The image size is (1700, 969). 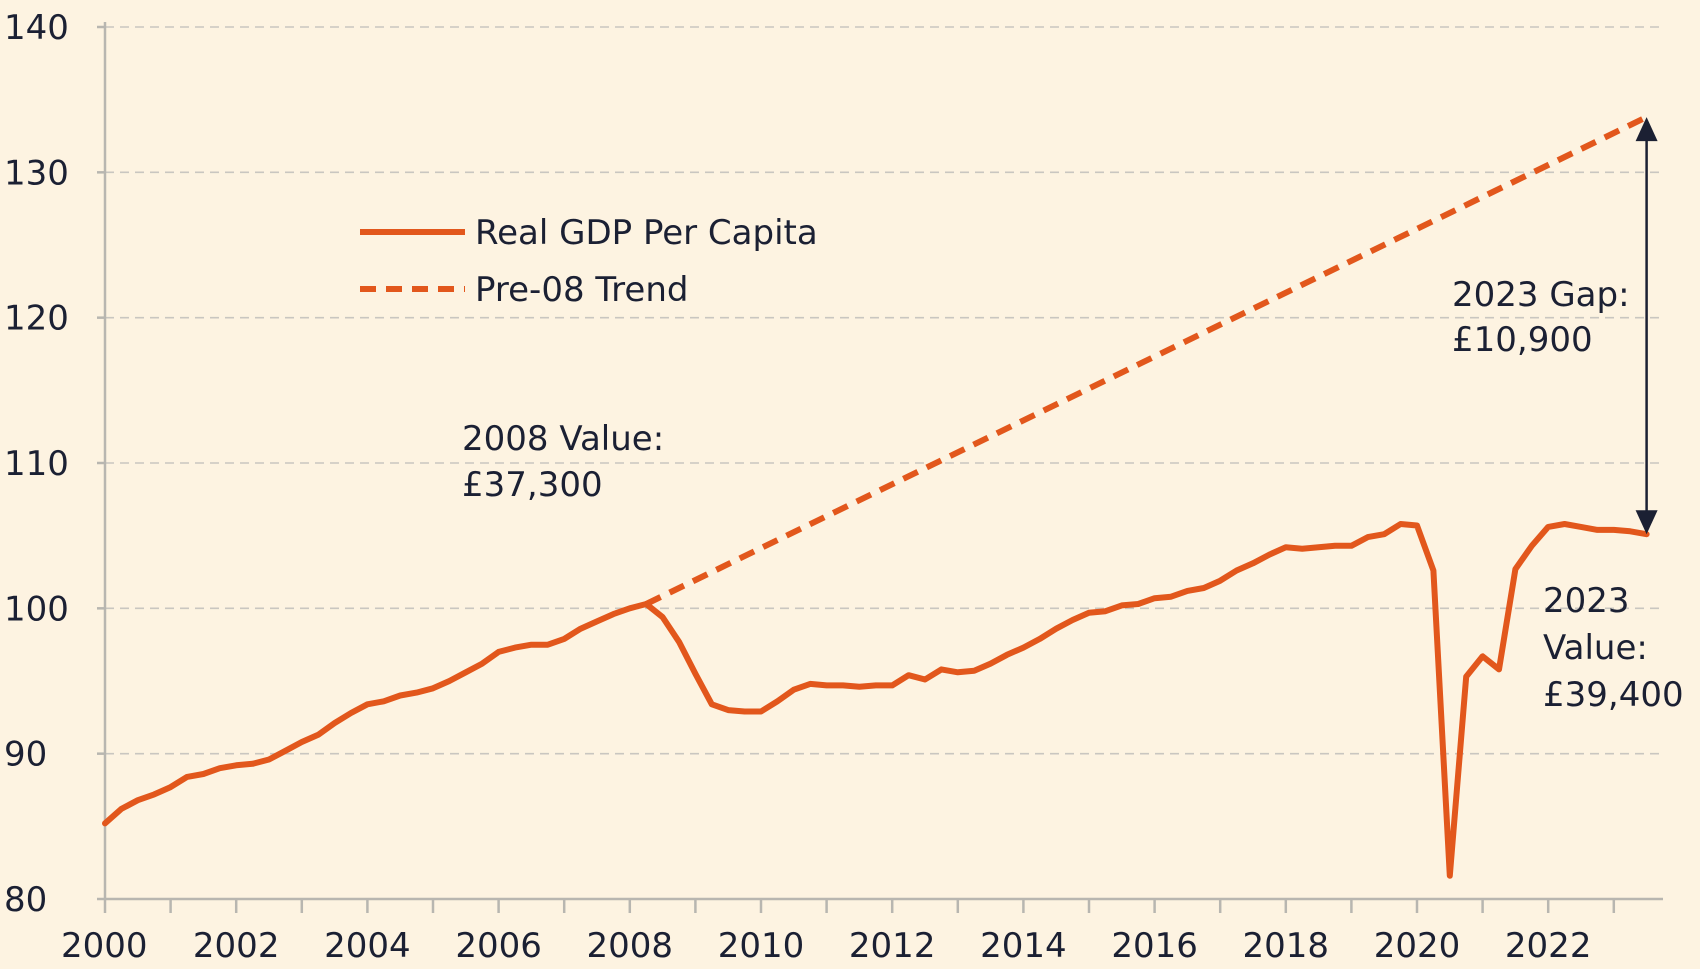 I want to click on annotation-2008-value-line2: £37,300, so click(x=532, y=485).